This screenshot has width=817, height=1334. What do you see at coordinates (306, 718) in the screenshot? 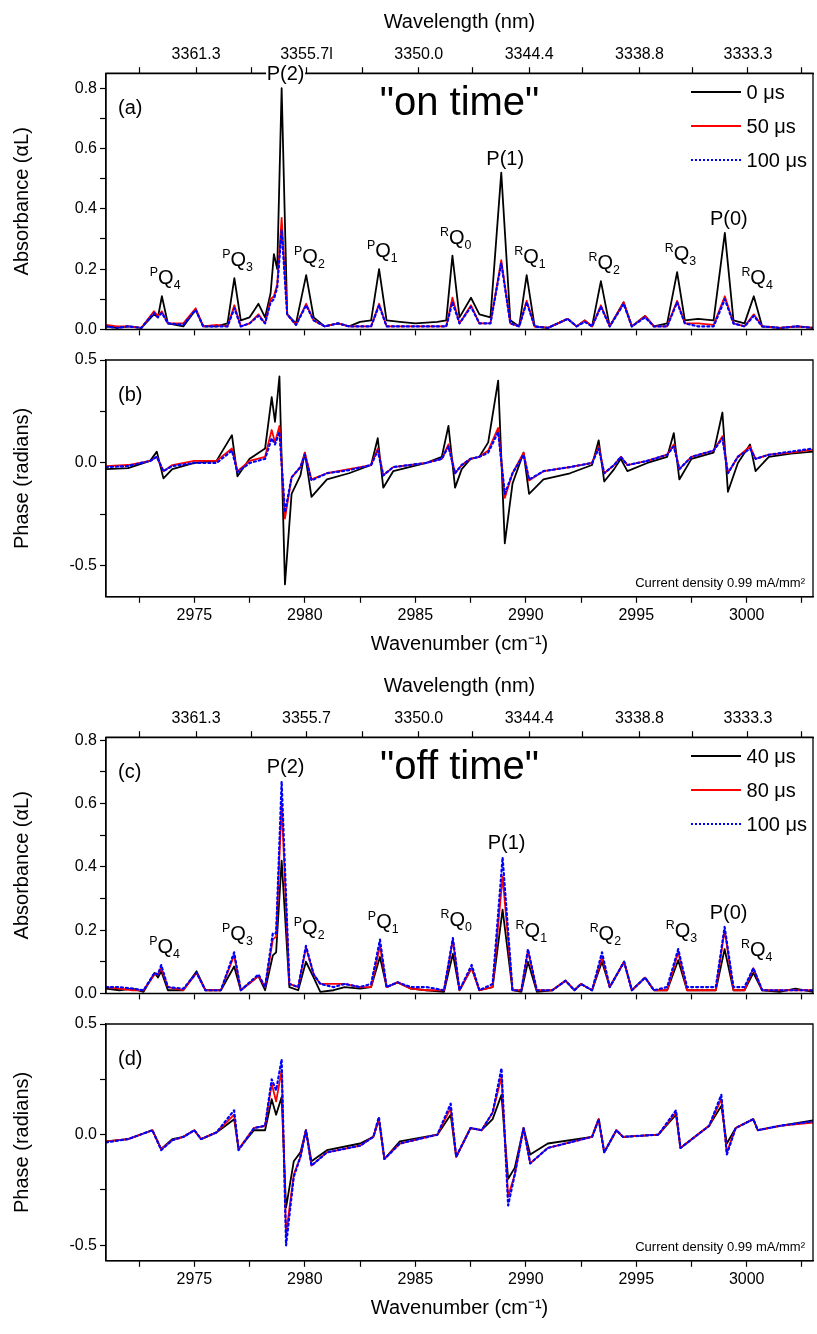
I see `x2-tick-label: 3355.7` at bounding box center [306, 718].